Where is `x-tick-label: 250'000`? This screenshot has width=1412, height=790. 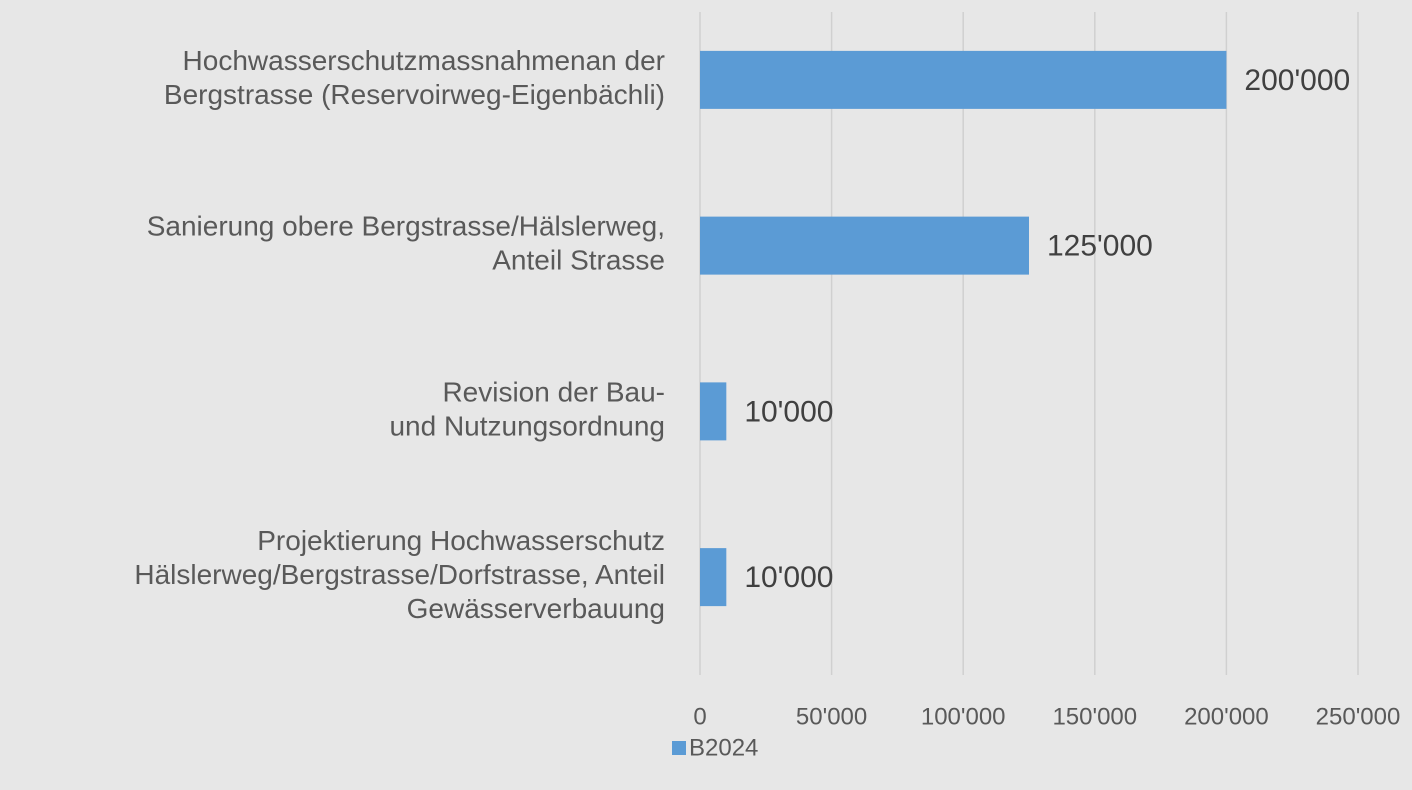
x-tick-label: 250'000 is located at coordinates (1358, 716).